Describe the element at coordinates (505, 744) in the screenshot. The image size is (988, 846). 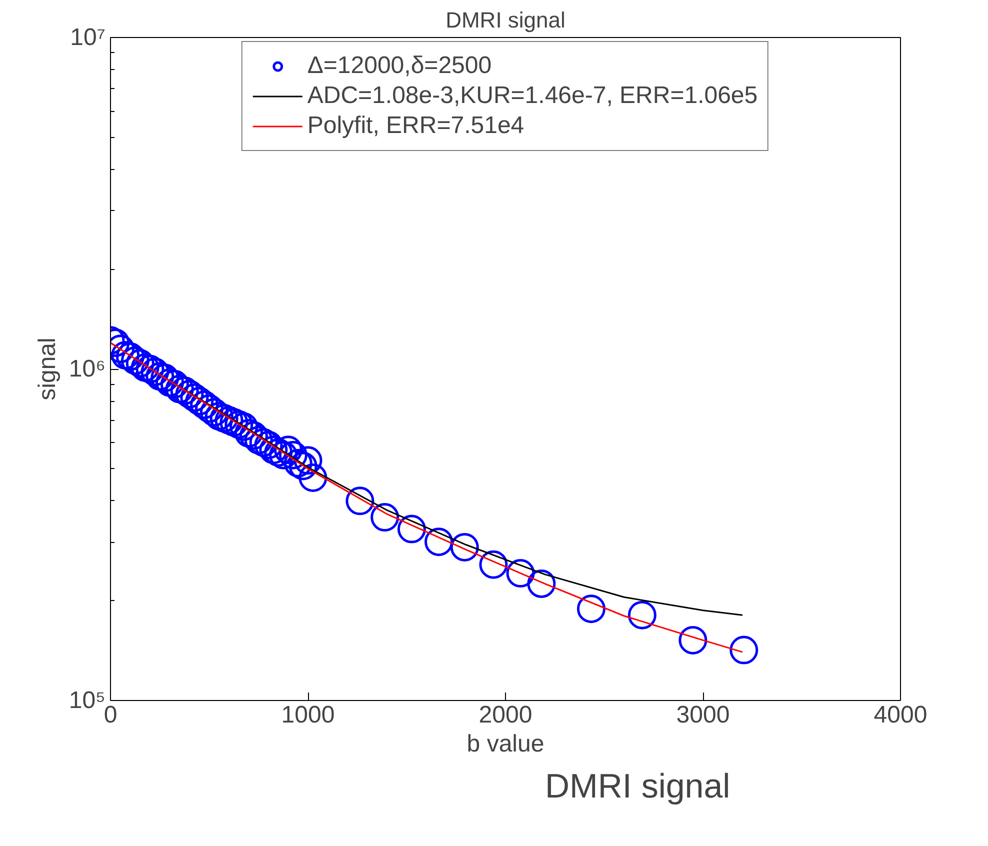
I see `x-axis-title: b value` at that location.